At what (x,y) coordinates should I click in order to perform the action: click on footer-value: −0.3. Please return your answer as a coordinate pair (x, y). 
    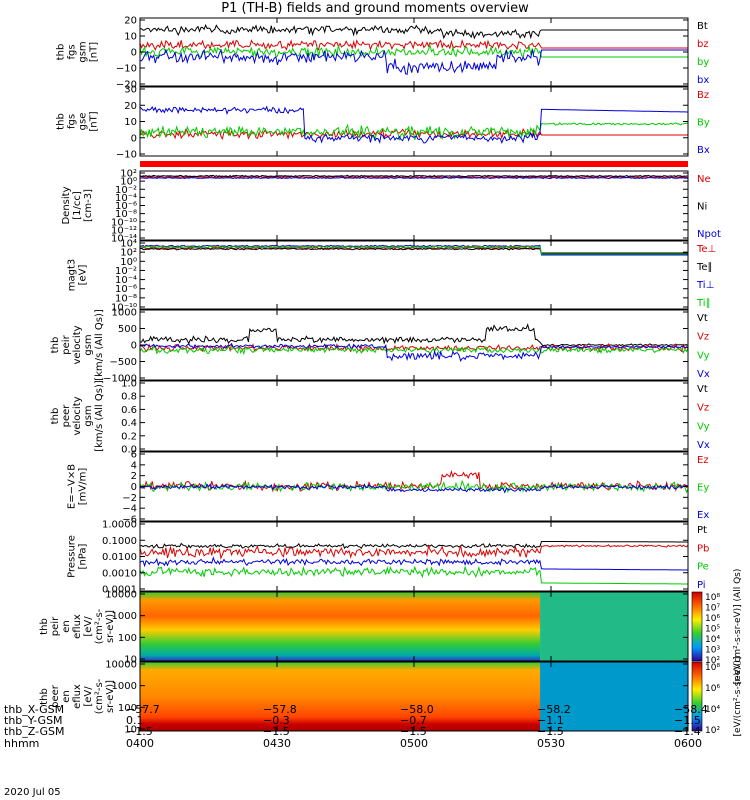
    Looking at the image, I should click on (276, 721).